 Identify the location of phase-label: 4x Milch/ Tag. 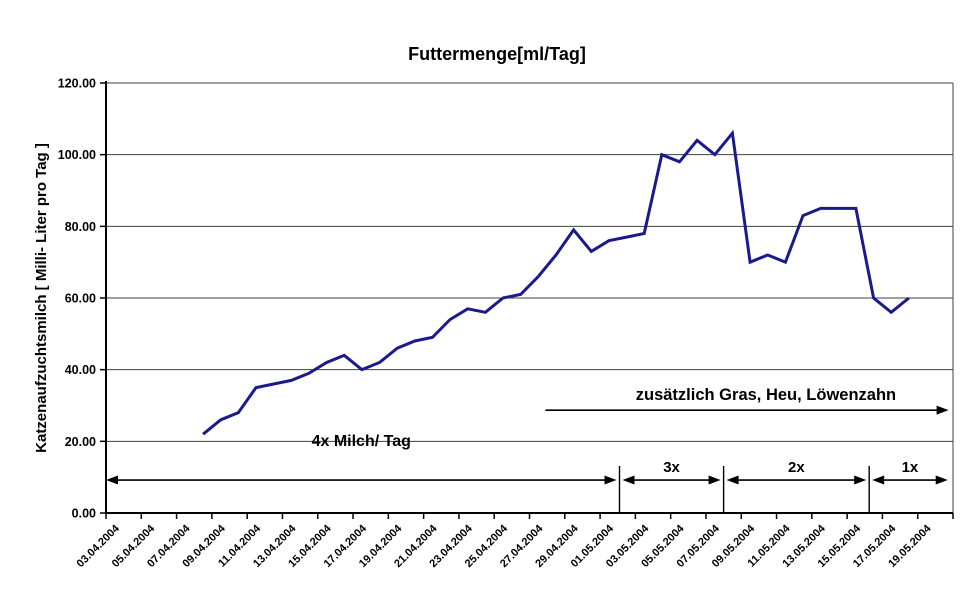
(361, 441).